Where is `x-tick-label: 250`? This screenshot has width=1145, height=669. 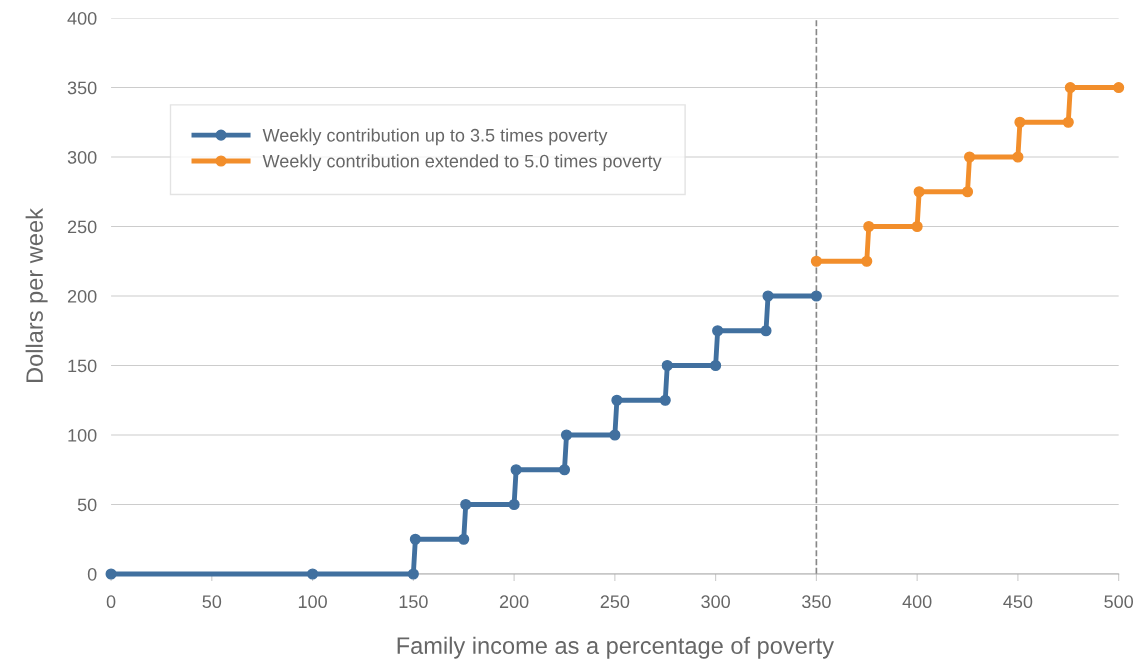 x-tick-label: 250 is located at coordinates (615, 602).